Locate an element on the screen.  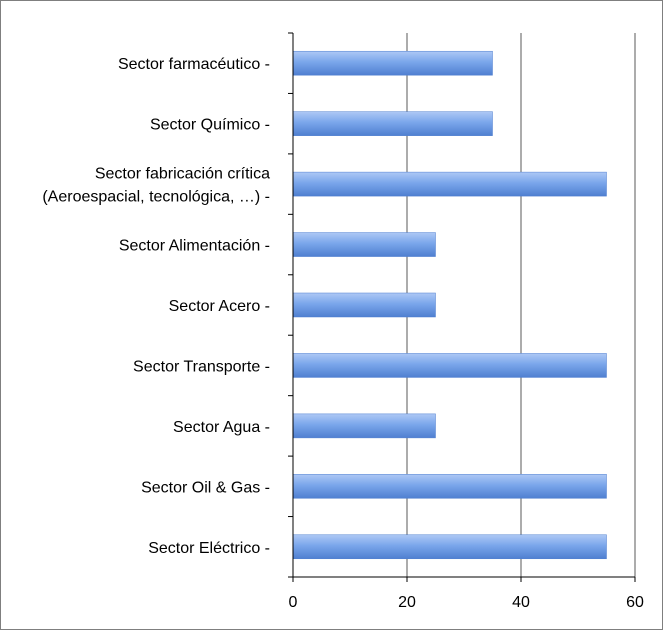
x-tick-label-20: 20 is located at coordinates (407, 602).